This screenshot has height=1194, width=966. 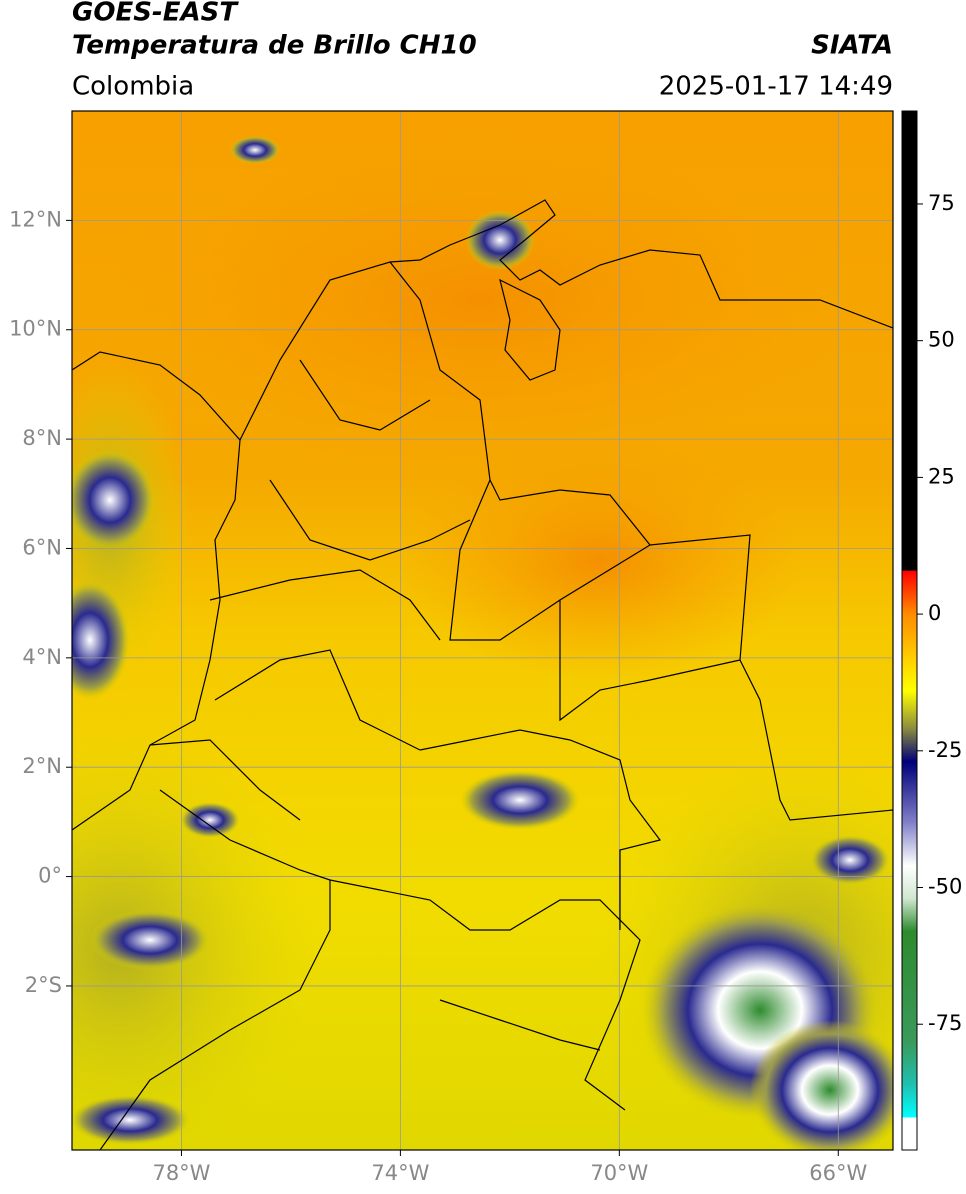 What do you see at coordinates (945, 887) in the screenshot?
I see `colorbar-tick-label: -50` at bounding box center [945, 887].